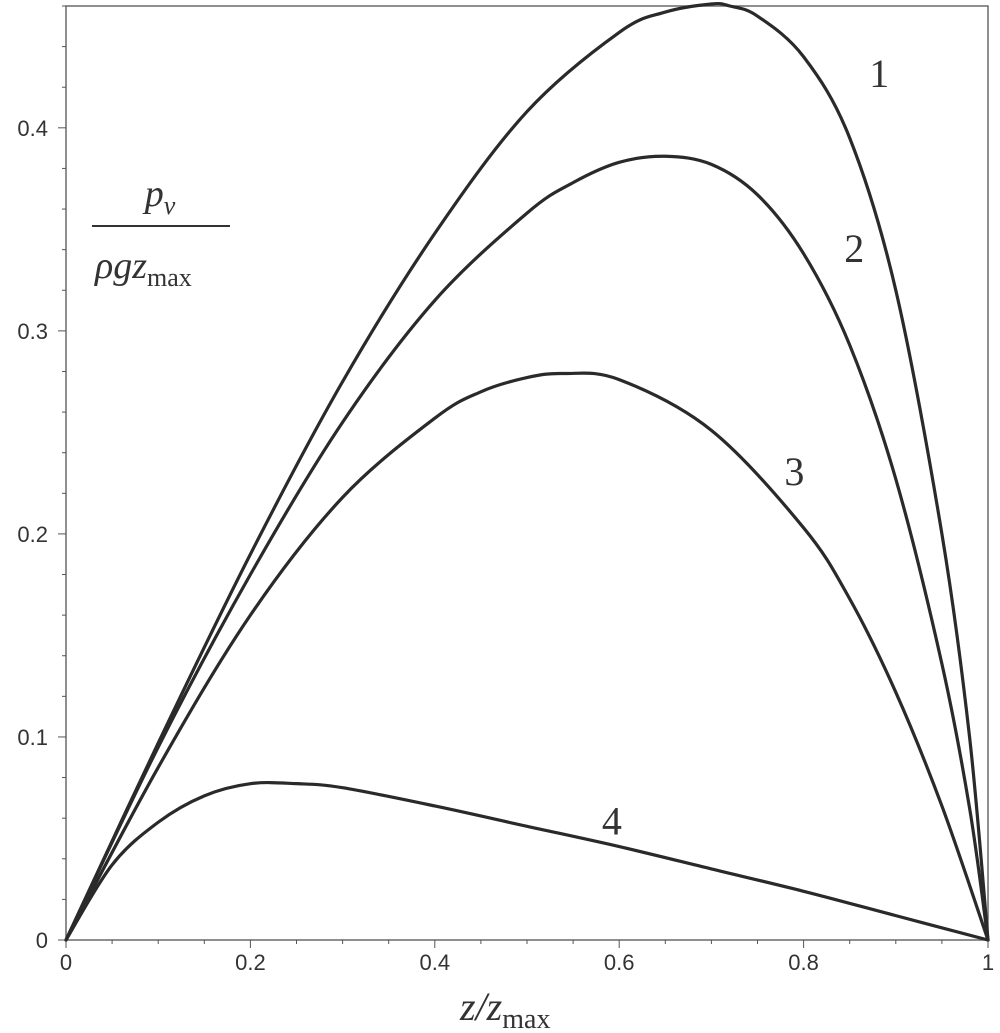 This screenshot has width=1000, height=1033. I want to click on y-tick-label: 0, so click(42, 940).